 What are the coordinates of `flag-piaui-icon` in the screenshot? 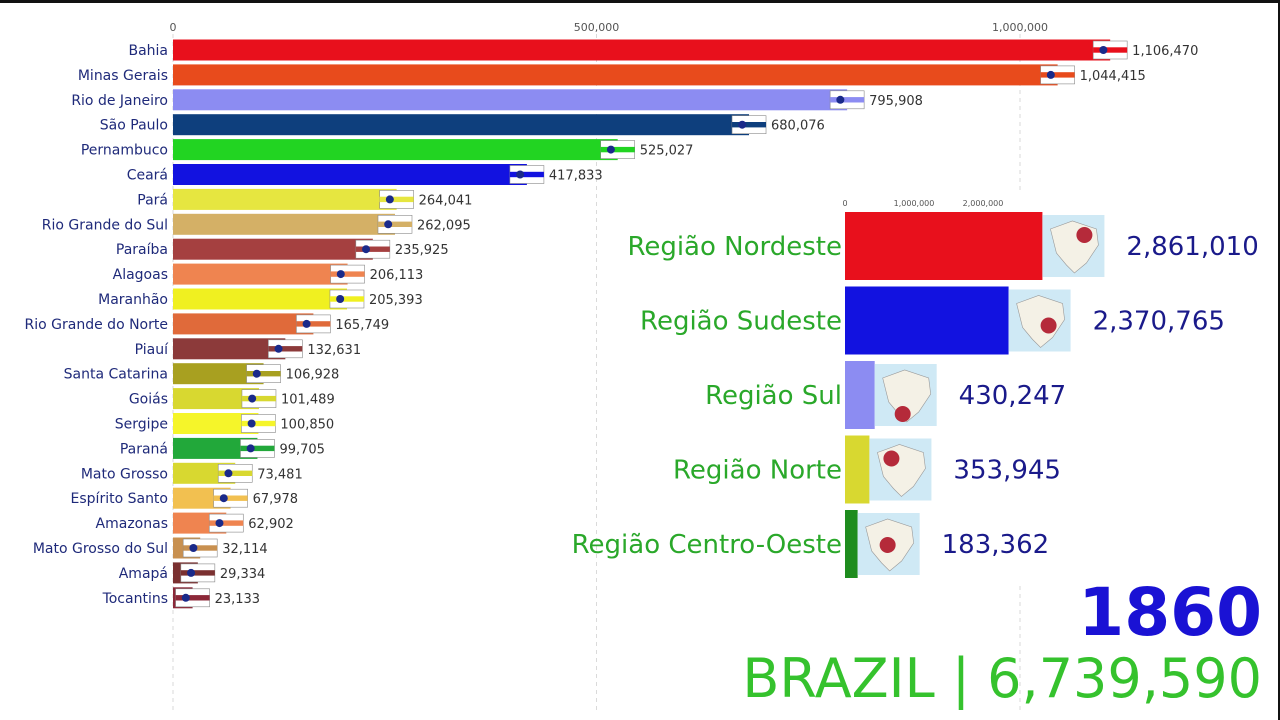 It's located at (285, 349).